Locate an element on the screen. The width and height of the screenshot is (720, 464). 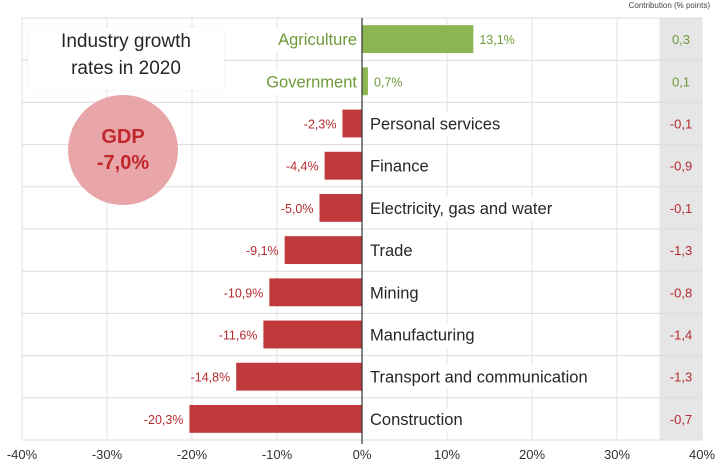
x-tick-label: 10% is located at coordinates (447, 454).